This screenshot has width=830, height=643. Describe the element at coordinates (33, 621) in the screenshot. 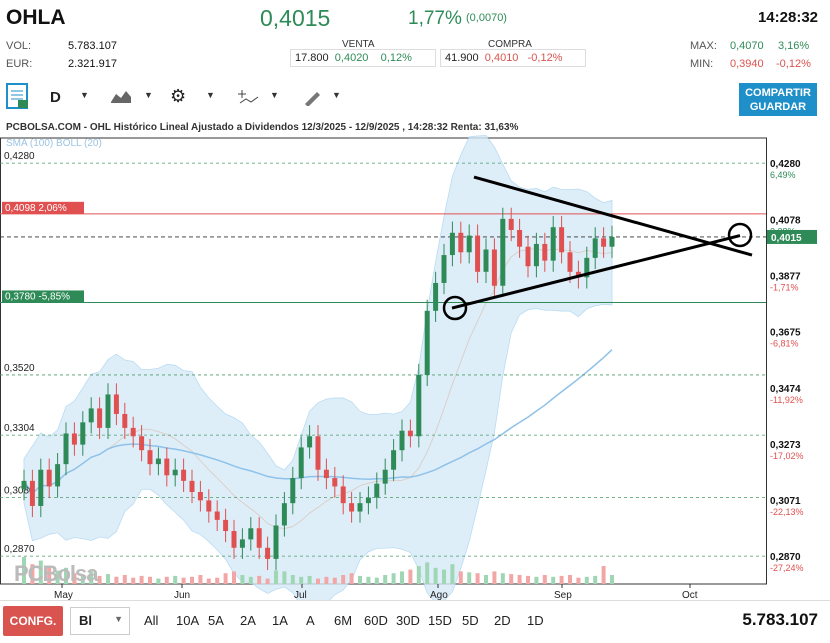

I see `config-button: CONFG.` at that location.